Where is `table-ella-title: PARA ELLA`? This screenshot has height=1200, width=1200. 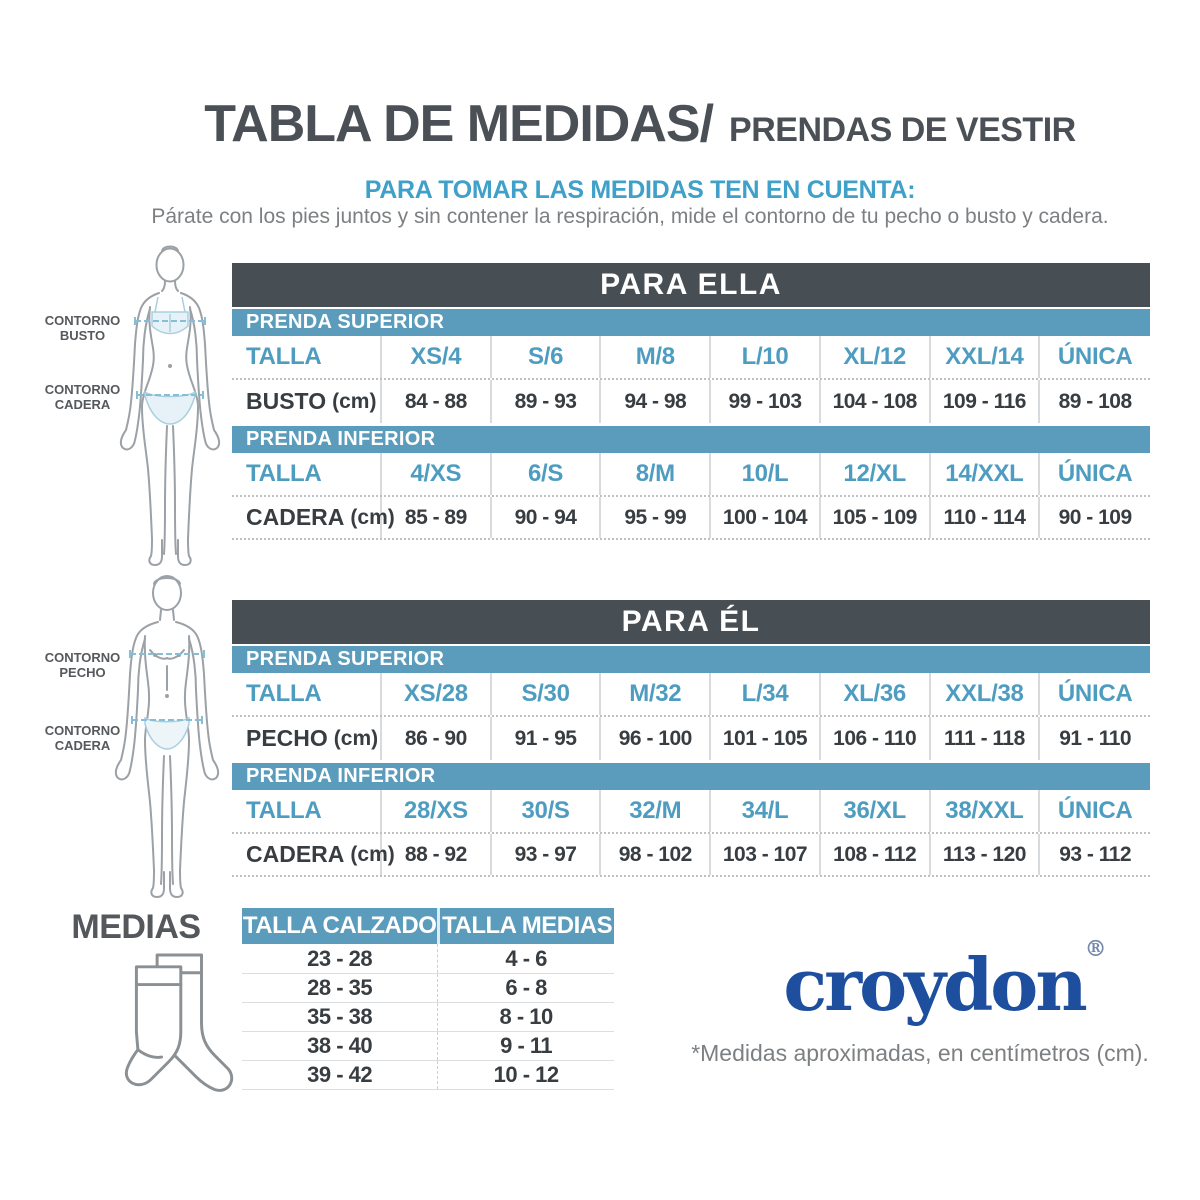 table-ella-title: PARA ELLA is located at coordinates (691, 285).